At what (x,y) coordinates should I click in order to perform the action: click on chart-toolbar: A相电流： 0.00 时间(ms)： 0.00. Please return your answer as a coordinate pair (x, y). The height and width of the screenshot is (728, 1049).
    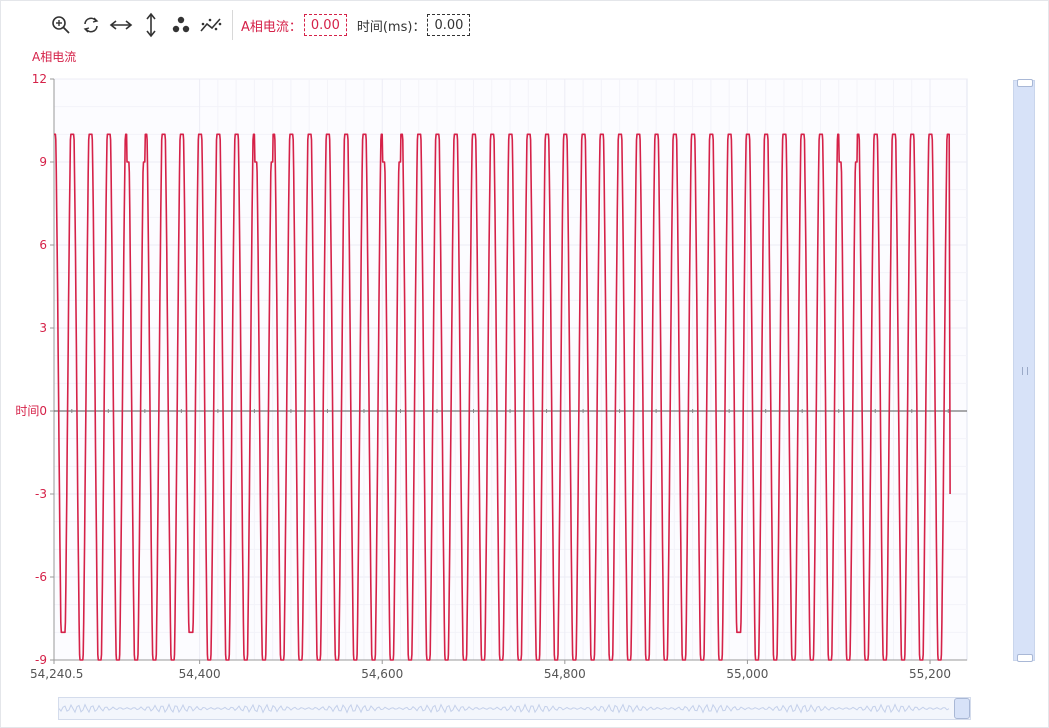
    Looking at the image, I should click on (264, 25).